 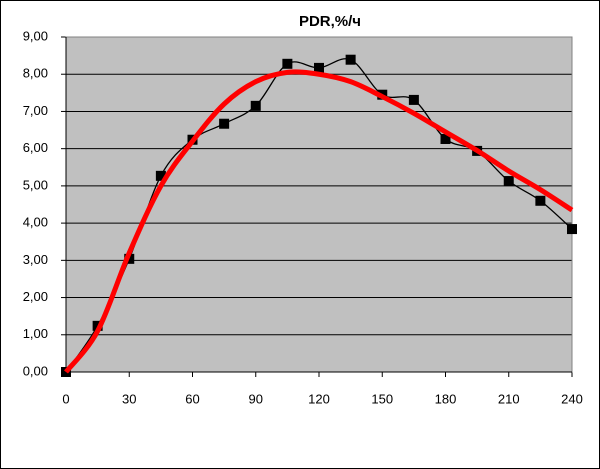 What do you see at coordinates (35, 333) in the screenshot?
I see `y-tick-label: 1,00` at bounding box center [35, 333].